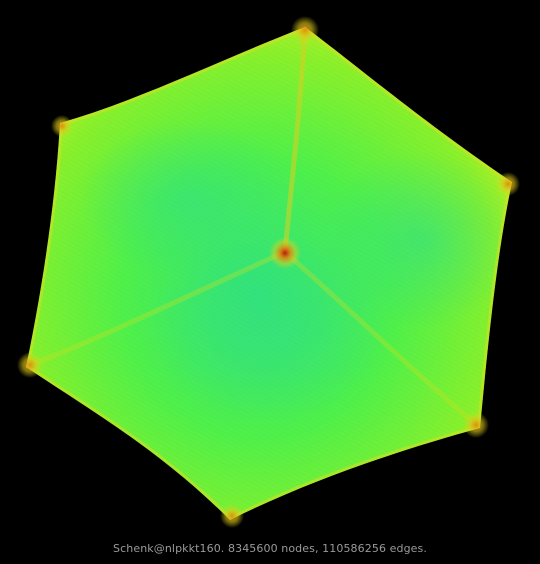 This screenshot has height=564, width=540. What do you see at coordinates (62, 126) in the screenshot?
I see `corner-upper-left` at bounding box center [62, 126].